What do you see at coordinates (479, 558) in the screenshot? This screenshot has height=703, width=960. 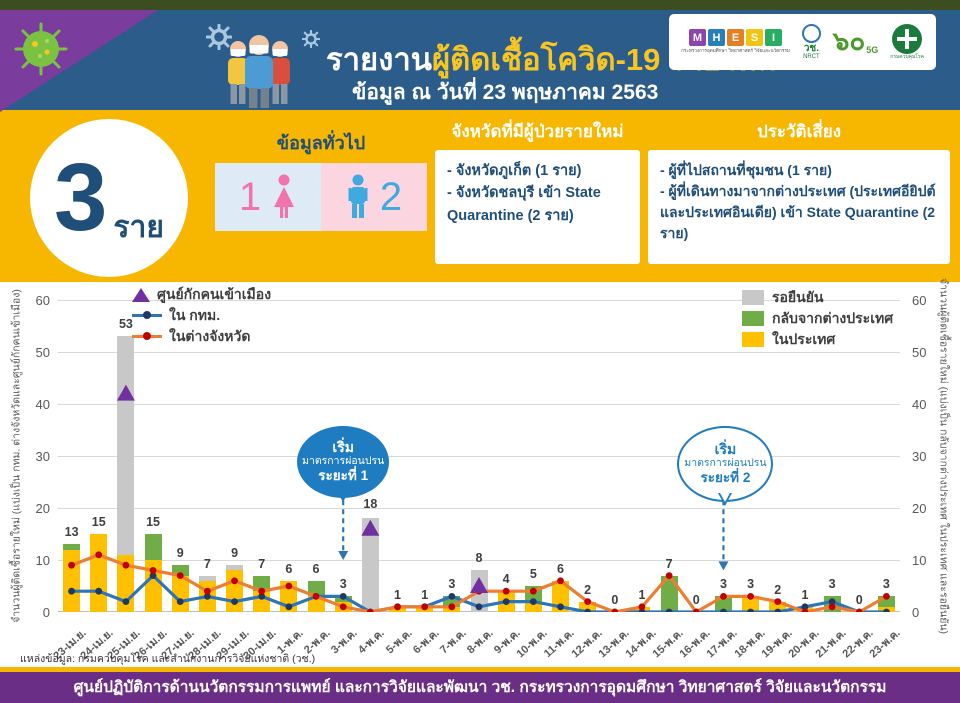 I see `bar-value-label: 8` at bounding box center [479, 558].